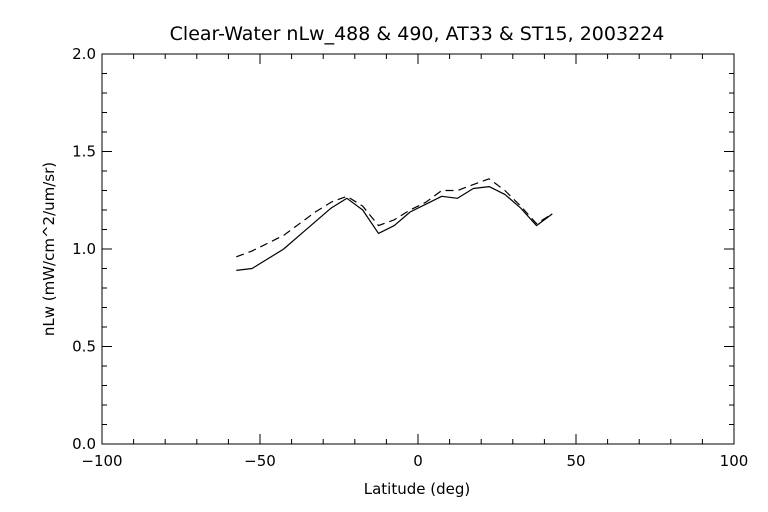  I want to click on x-axis-label: Latitude (deg), so click(417, 489).